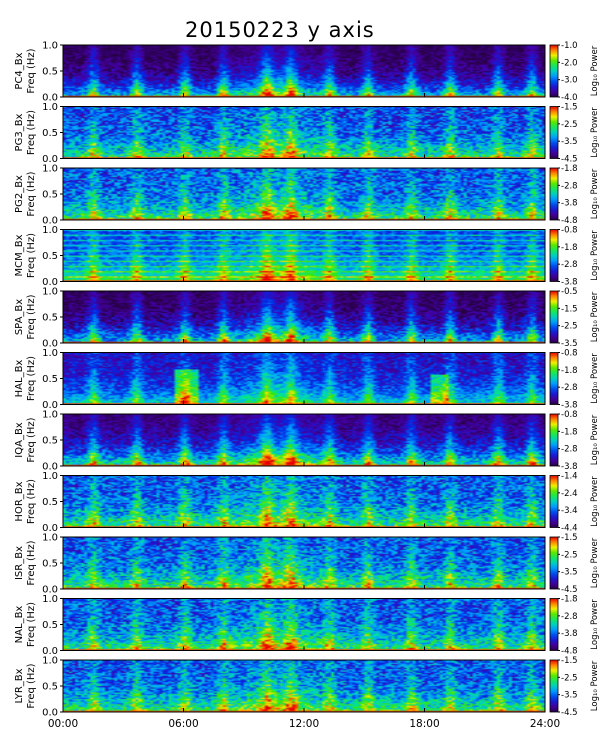 This screenshot has height=756, width=612. What do you see at coordinates (19, 70) in the screenshot?
I see `y-axis-label-station: PC4_Bx` at bounding box center [19, 70].